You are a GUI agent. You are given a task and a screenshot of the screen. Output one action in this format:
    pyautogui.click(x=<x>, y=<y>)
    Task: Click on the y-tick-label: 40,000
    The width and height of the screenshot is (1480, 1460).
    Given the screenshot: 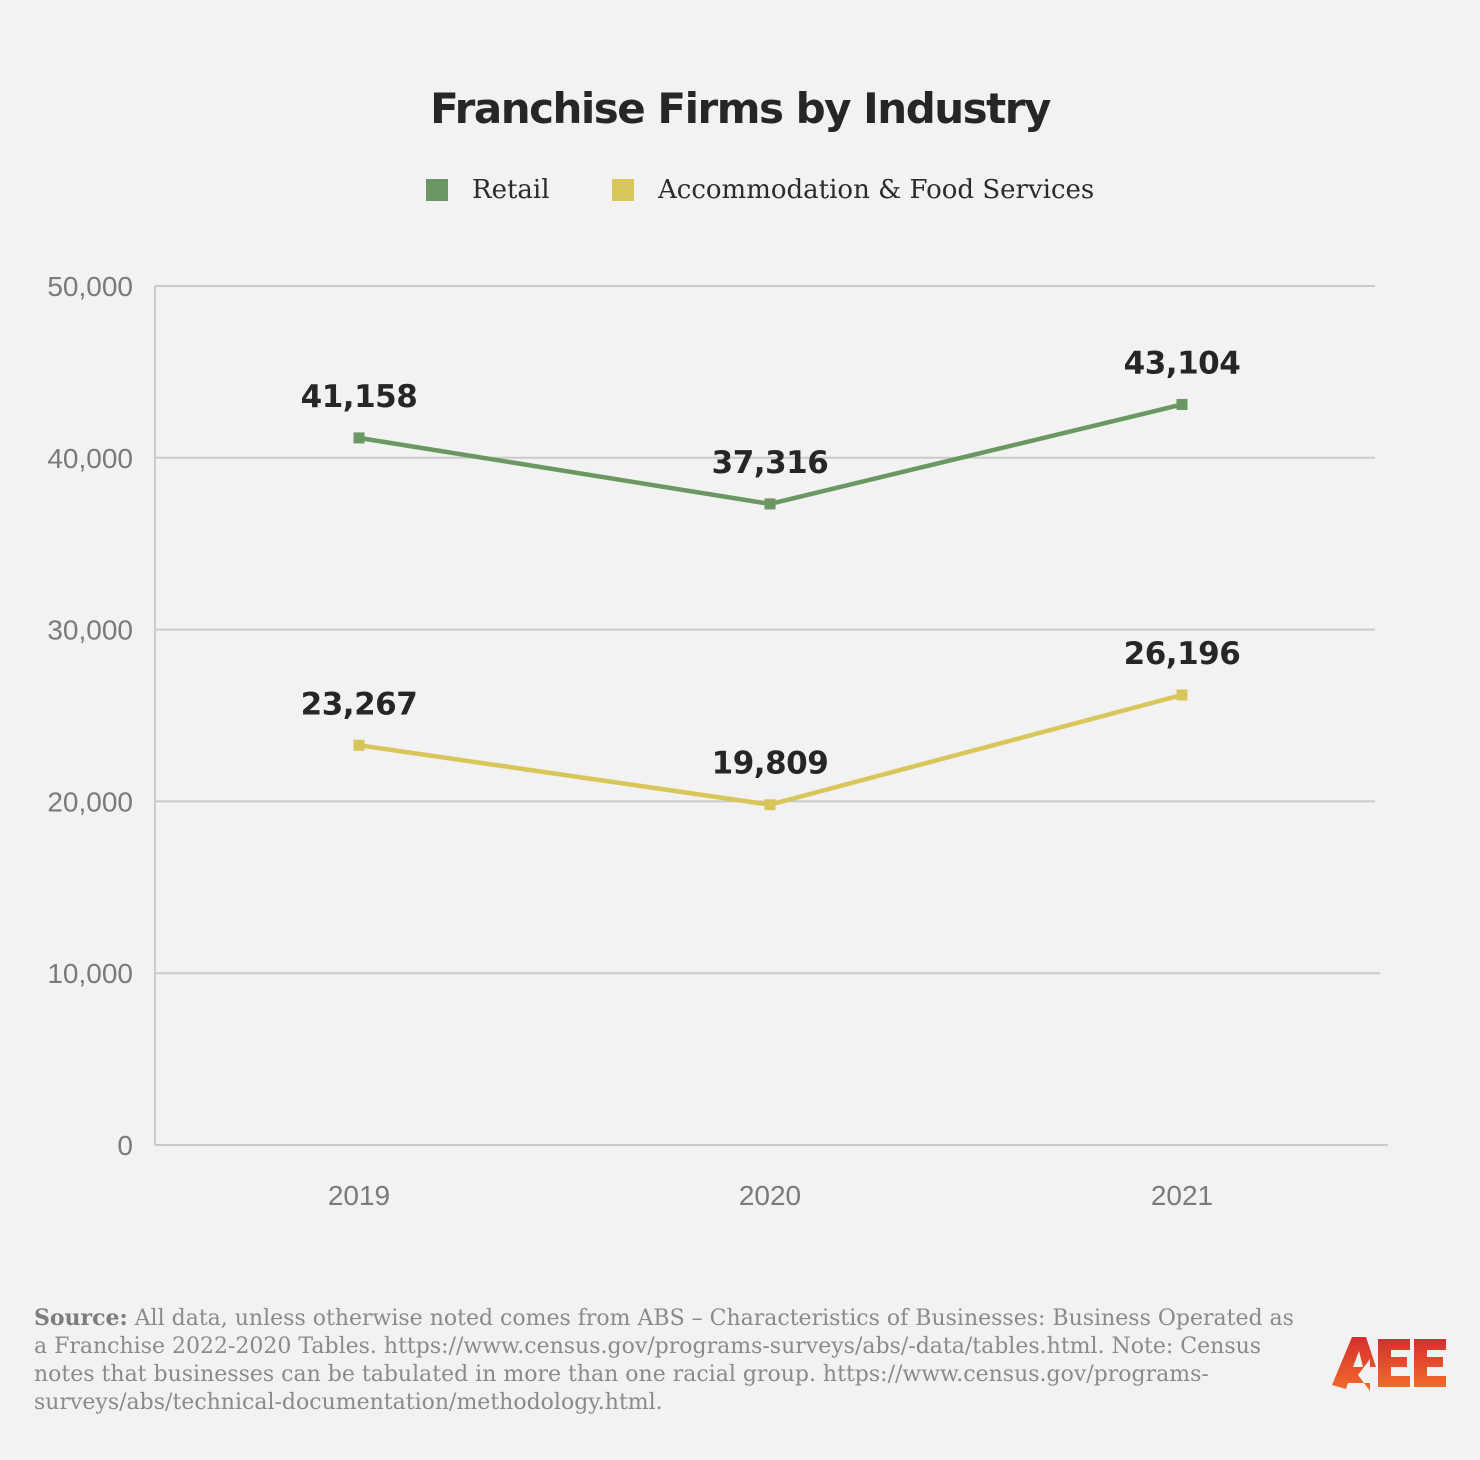 What is the action you would take?
    pyautogui.click(x=90, y=458)
    